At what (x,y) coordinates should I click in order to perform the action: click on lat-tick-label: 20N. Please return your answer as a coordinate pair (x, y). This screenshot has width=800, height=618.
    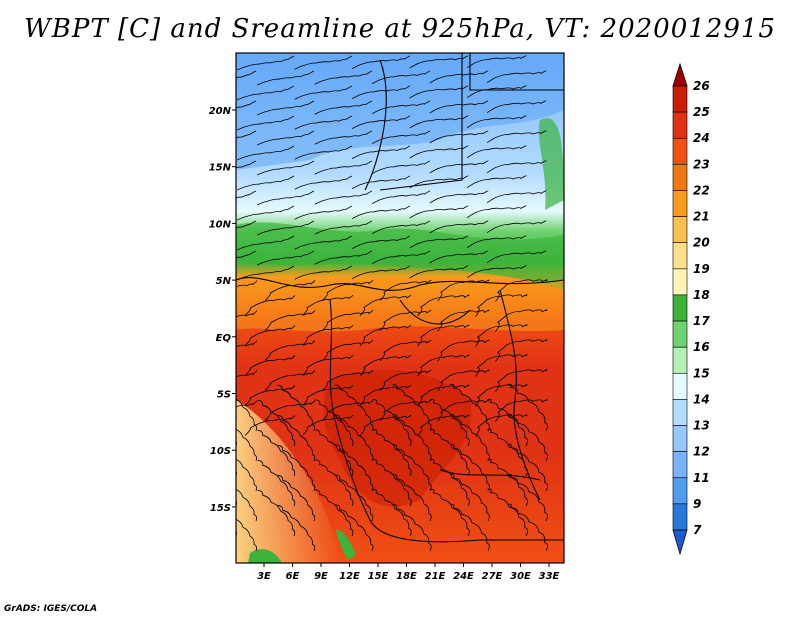
    Looking at the image, I should click on (220, 111).